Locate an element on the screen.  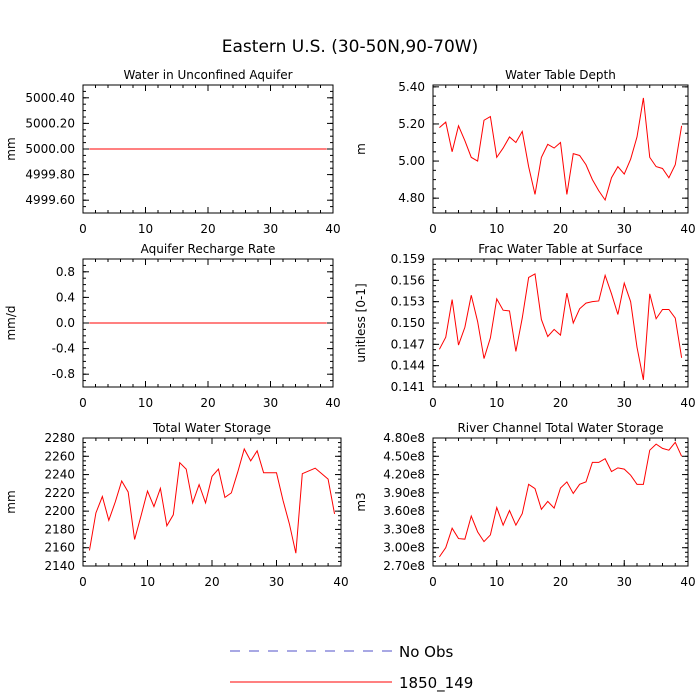
y-tick-label: 0.8 is located at coordinates (65, 272).